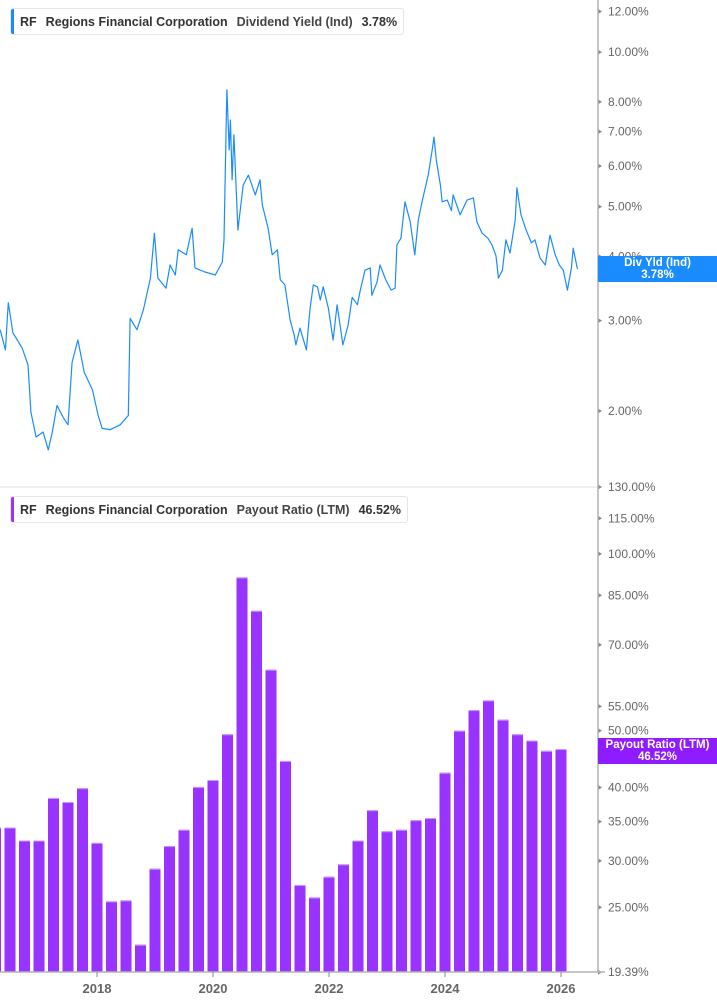  Describe the element at coordinates (657, 757) in the screenshot. I see `tag-value: 46.52%` at that location.